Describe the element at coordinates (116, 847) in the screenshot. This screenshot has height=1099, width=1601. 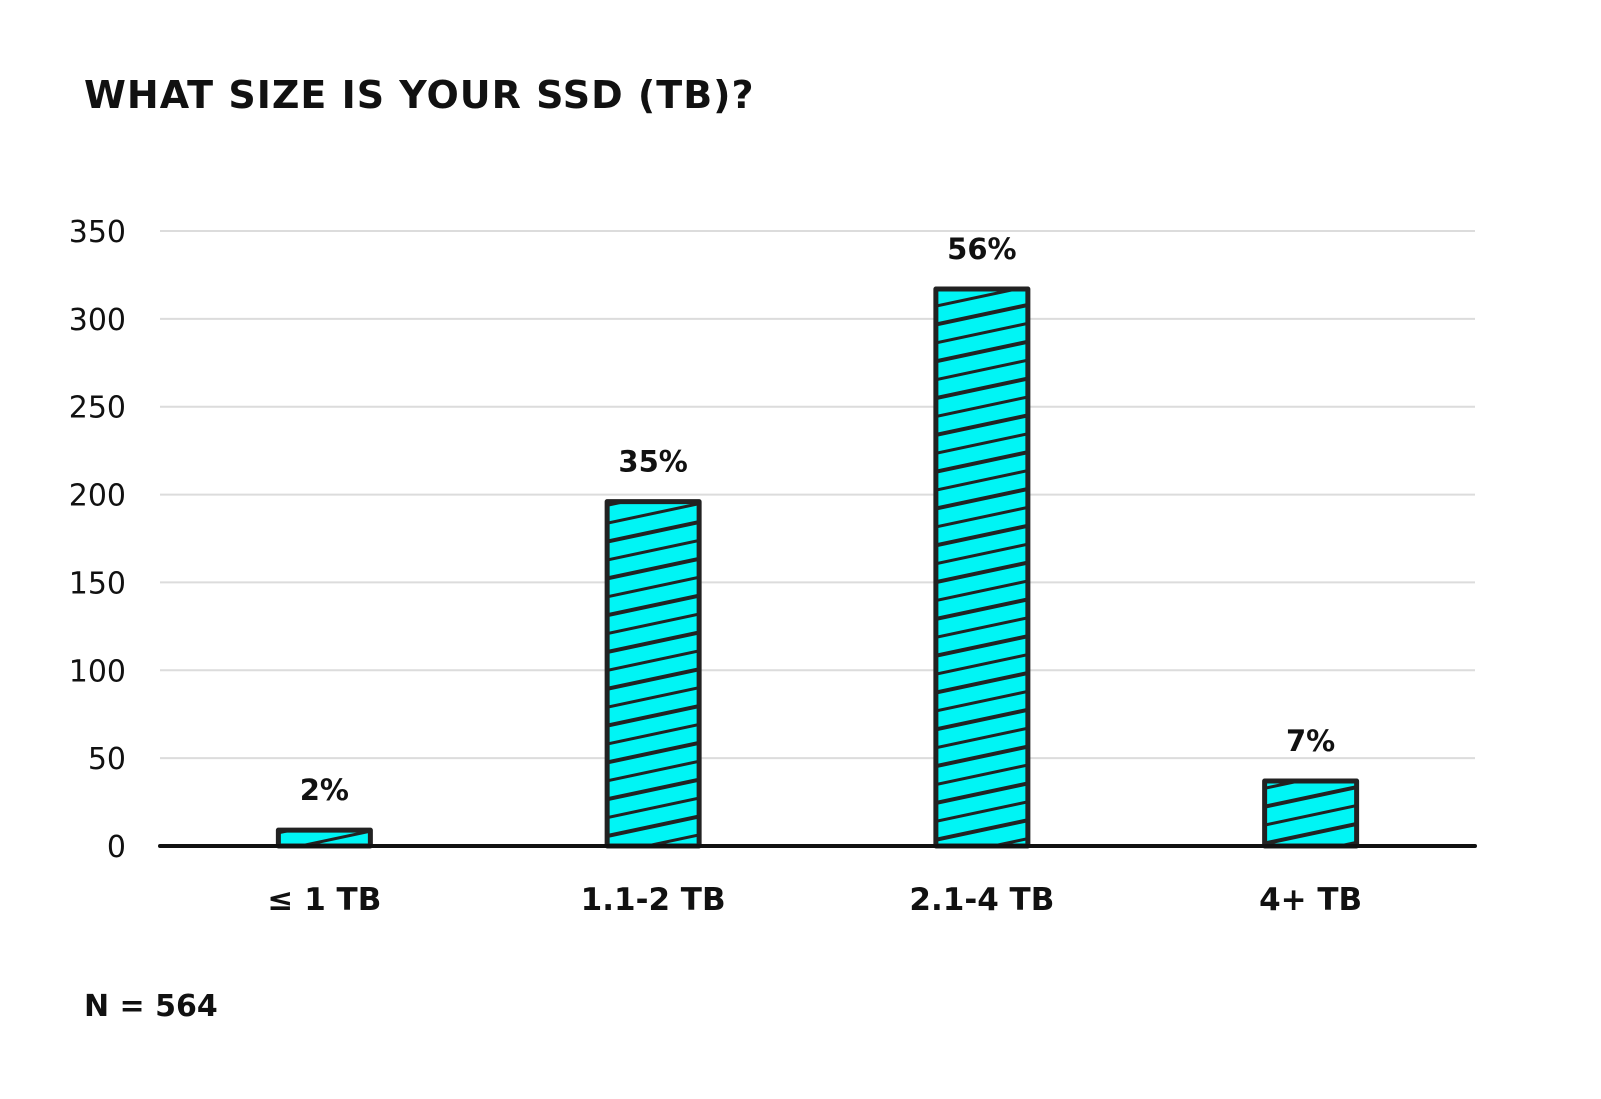
I see `y-tick-label: 0` at that location.